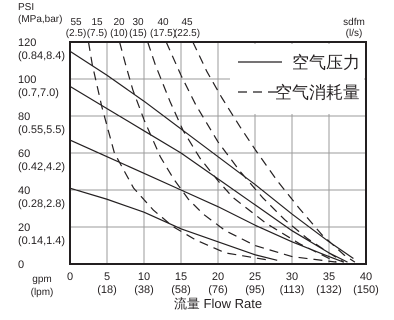 The width and height of the screenshot is (394, 320). I want to click on text: (0.28,2.8), so click(42, 204).